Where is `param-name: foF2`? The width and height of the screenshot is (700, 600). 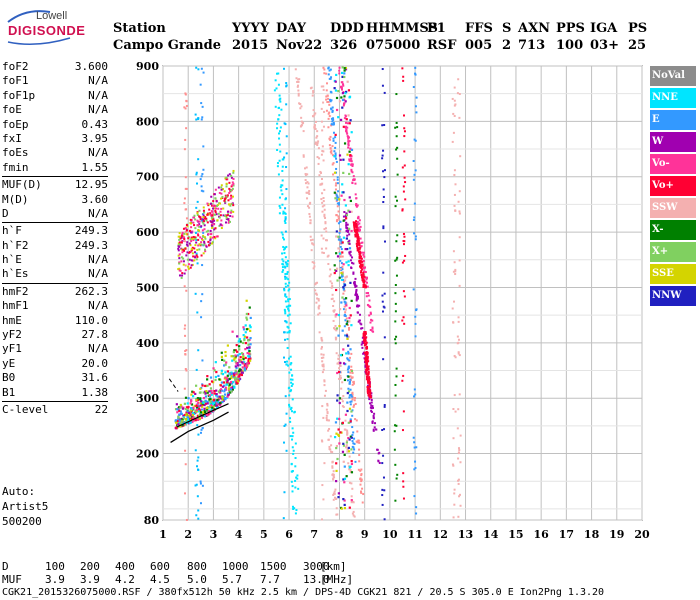 param-name: foF2 is located at coordinates (15, 66).